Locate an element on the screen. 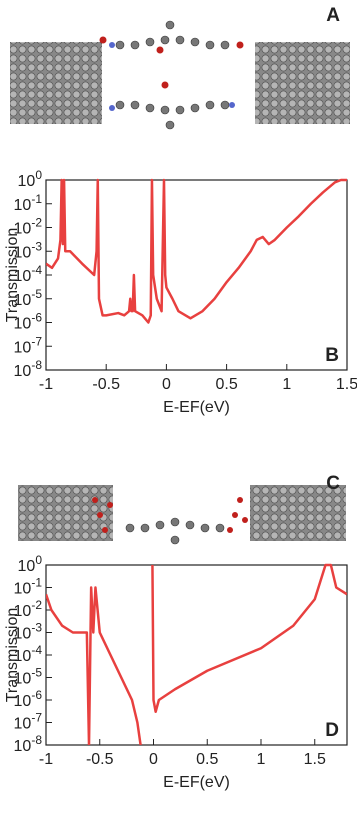 This screenshot has width=357, height=839. panel-label: A is located at coordinates (333, 15).